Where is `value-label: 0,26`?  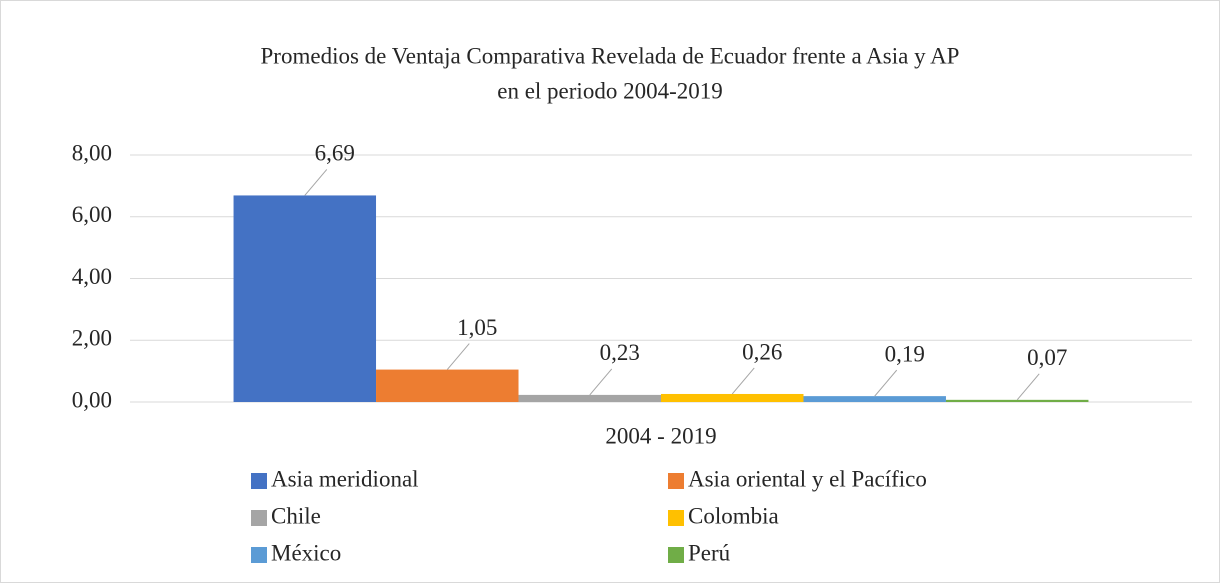 value-label: 0,26 is located at coordinates (762, 351).